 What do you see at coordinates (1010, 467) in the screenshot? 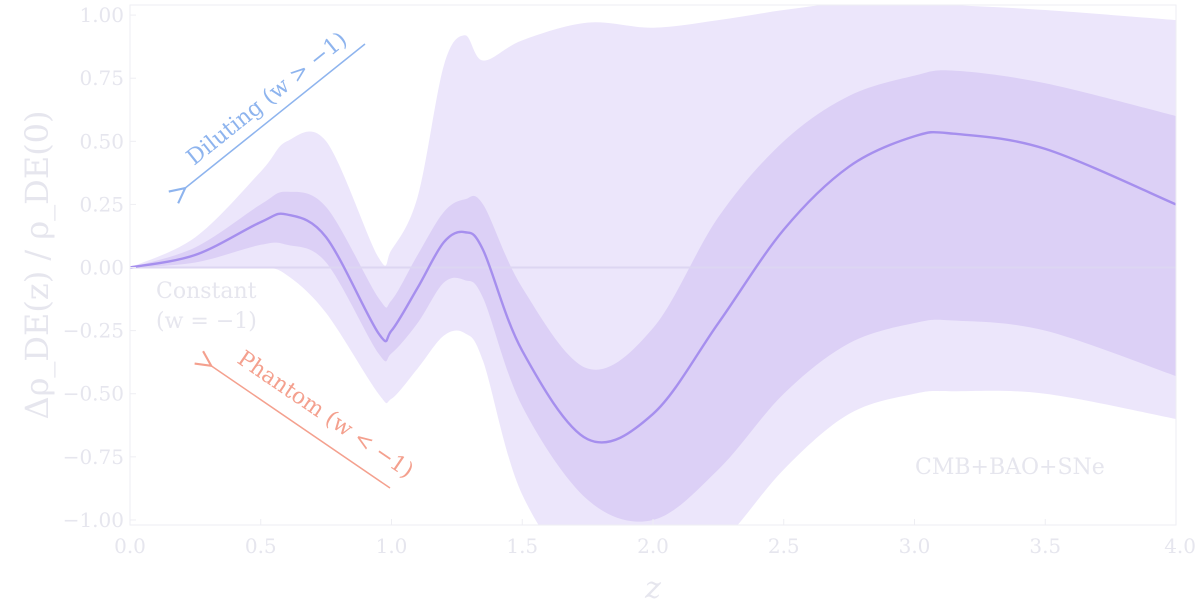
I see `dataset-label: CMB+BAO+SNe` at bounding box center [1010, 467].